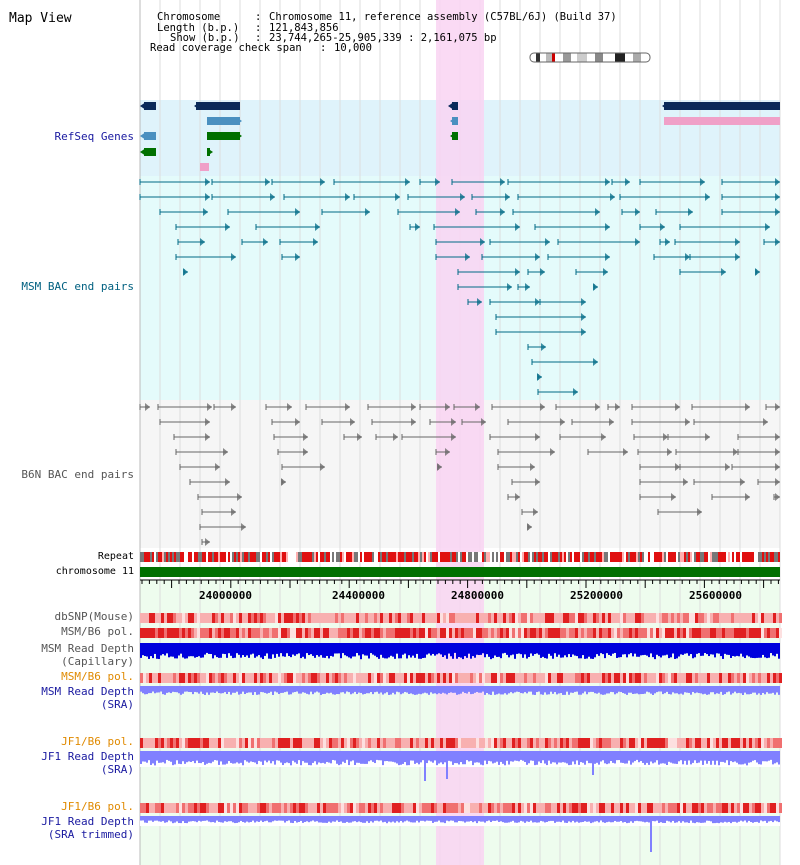  Describe the element at coordinates (590, 57) in the screenshot. I see `chromosome-ideogram` at that location.